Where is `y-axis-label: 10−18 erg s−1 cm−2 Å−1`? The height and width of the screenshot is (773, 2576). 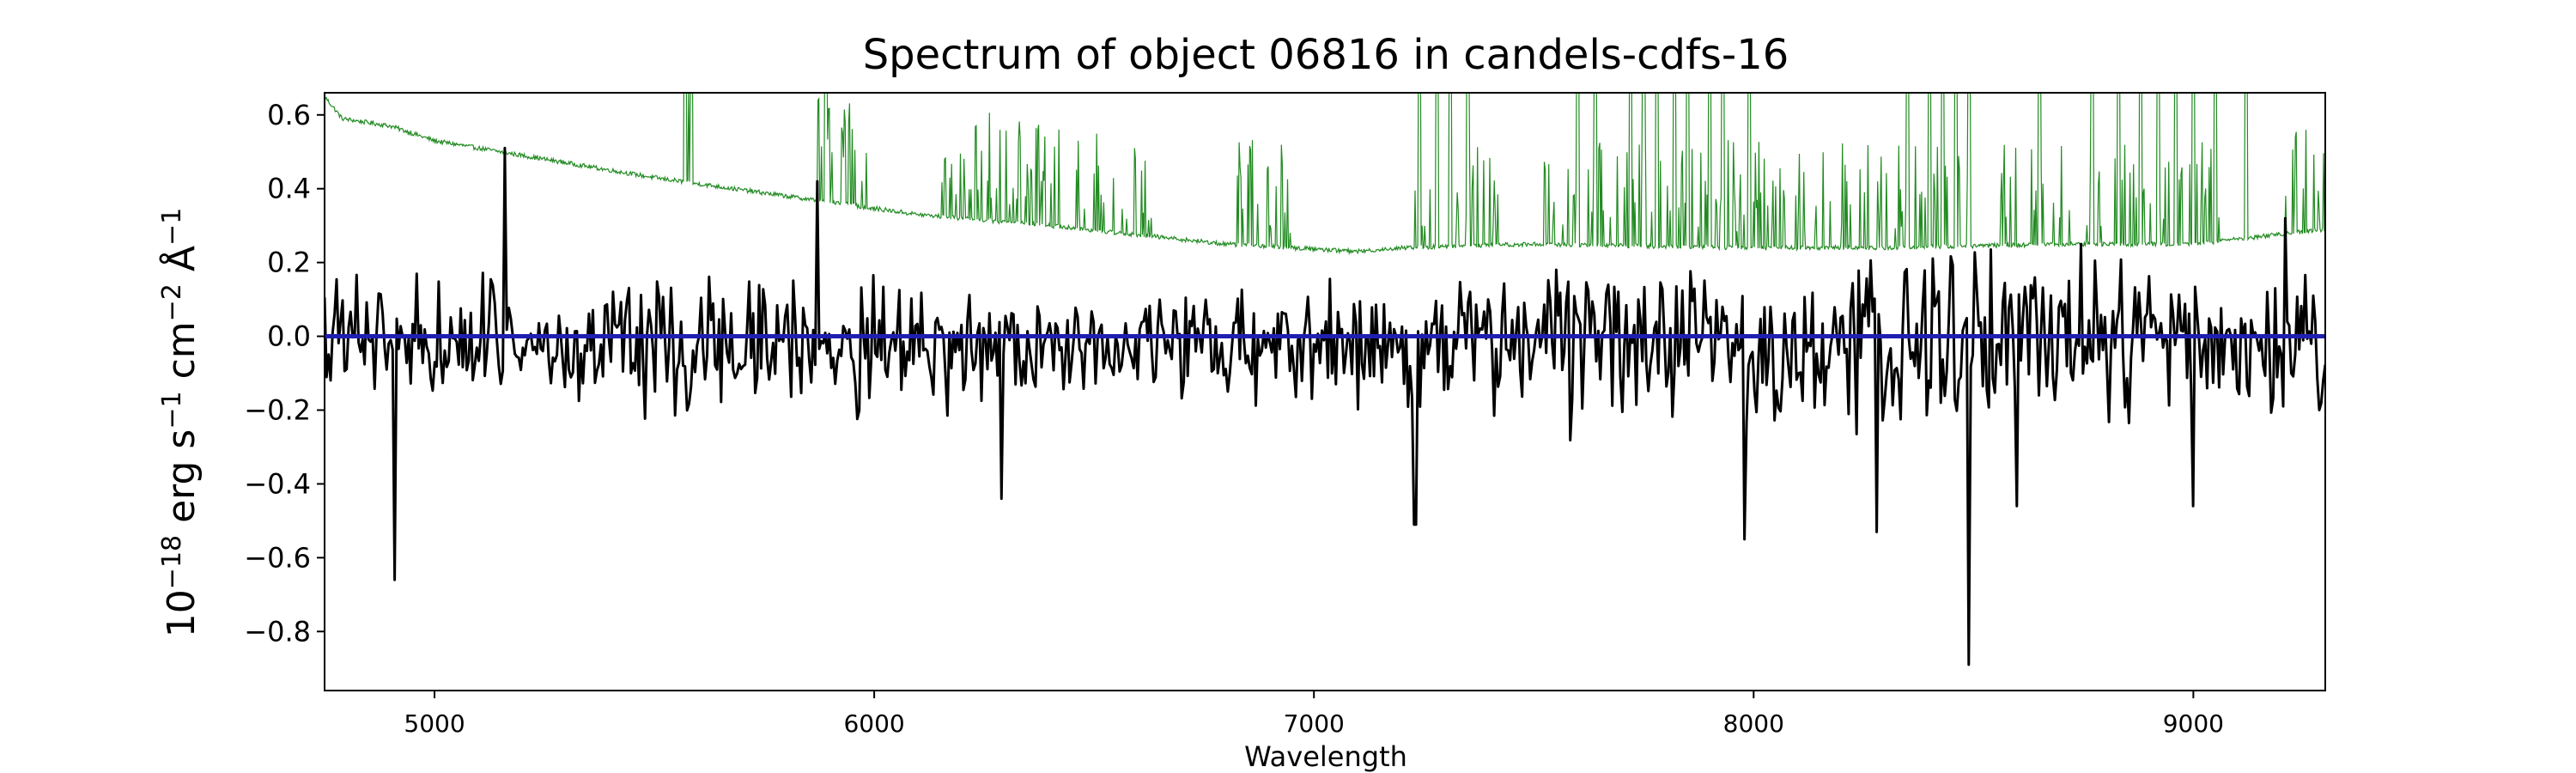
y-axis-label: 10−18 erg s−1 cm−2 Å−1 is located at coordinates (180, 422).